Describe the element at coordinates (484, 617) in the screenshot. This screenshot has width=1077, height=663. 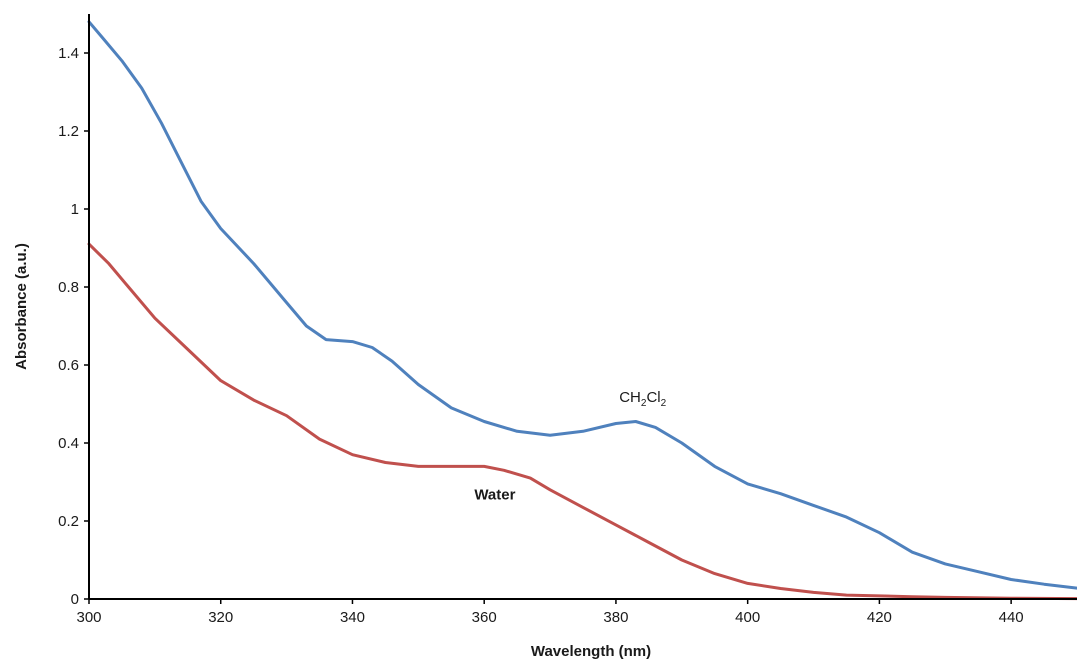
I see `x-tick-label: 360` at that location.